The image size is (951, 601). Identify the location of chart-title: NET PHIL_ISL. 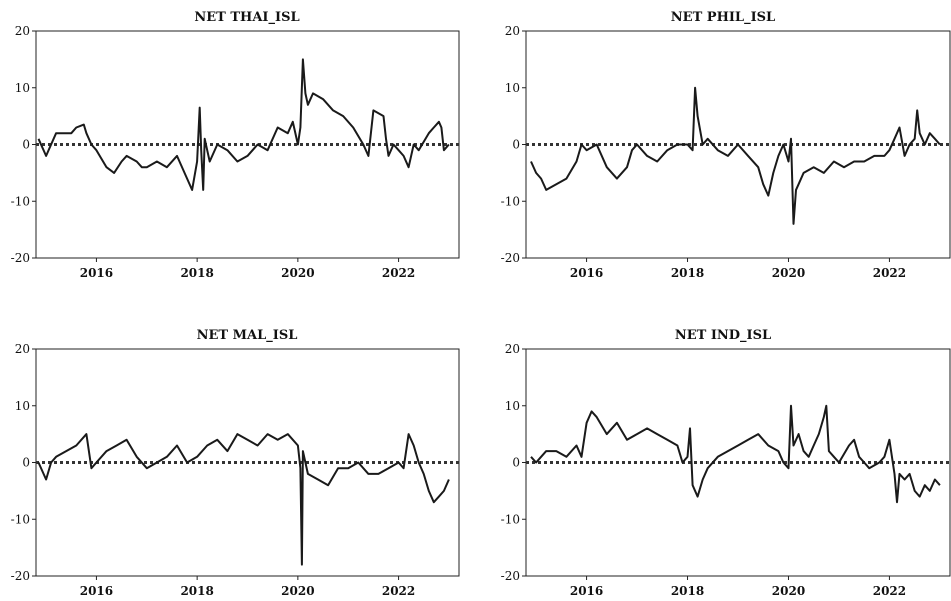
(723, 17).